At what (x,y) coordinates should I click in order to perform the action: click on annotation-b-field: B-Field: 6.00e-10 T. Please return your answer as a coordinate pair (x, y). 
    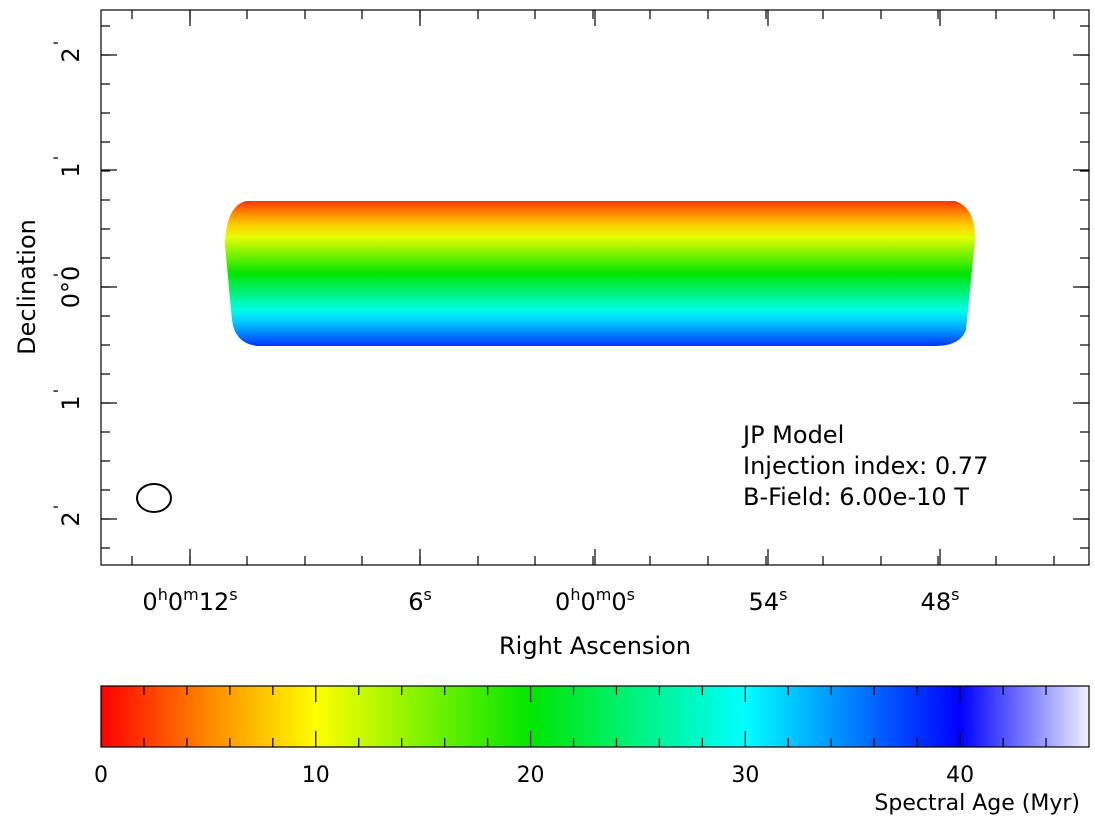
    Looking at the image, I should click on (856, 497).